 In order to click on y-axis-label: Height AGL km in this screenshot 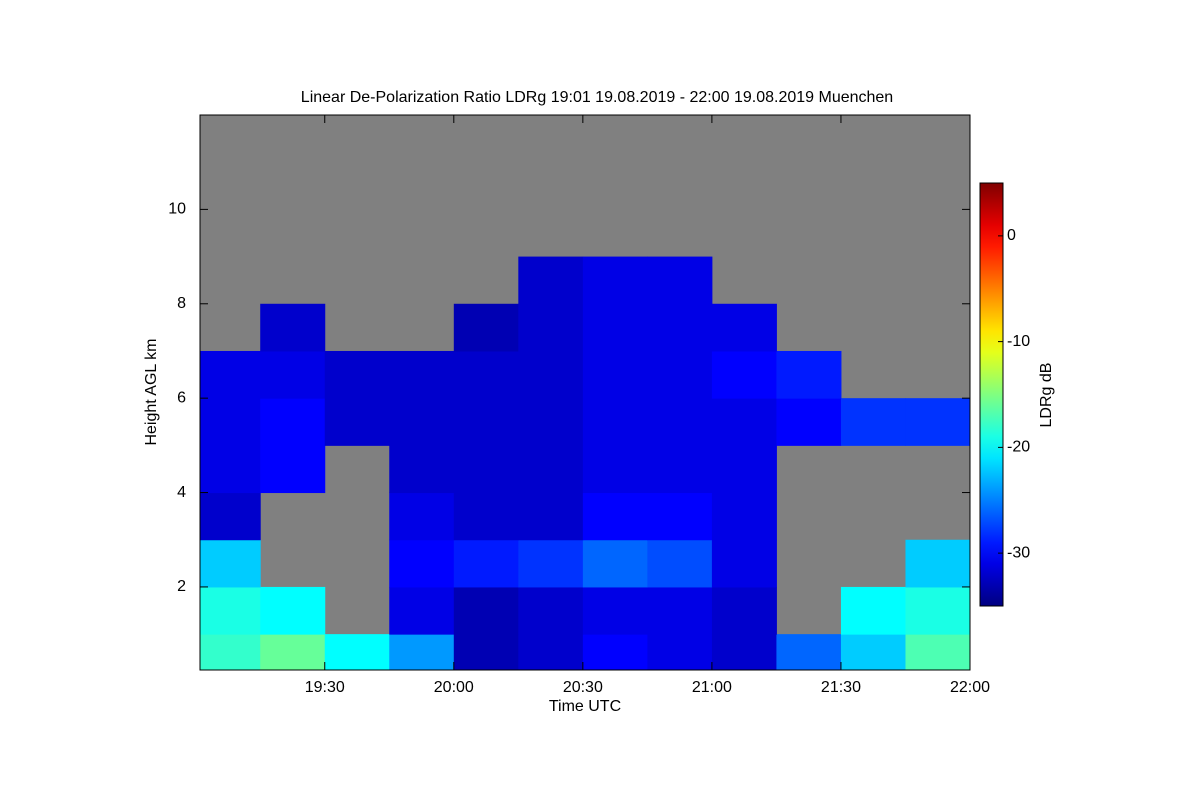, I will do `click(151, 391)`.